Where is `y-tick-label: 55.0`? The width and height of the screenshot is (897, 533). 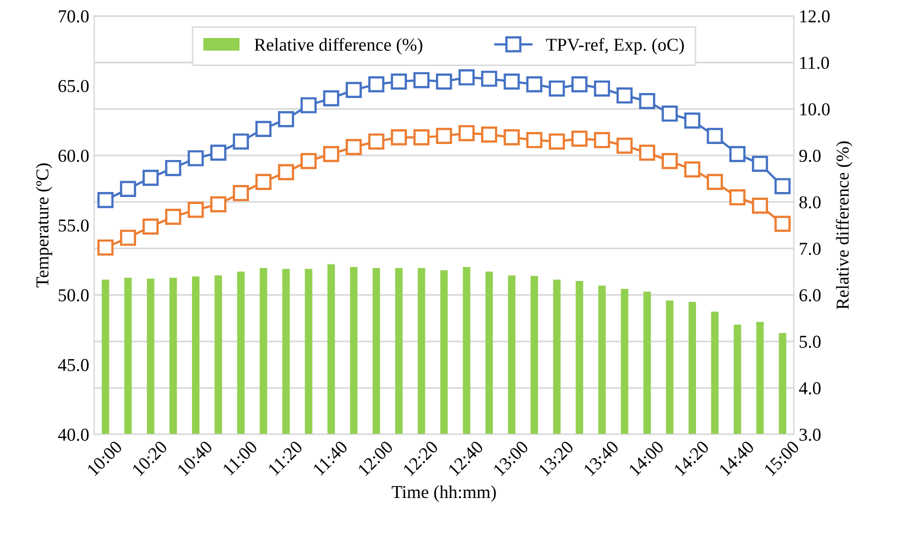
y-tick-label: 55.0 is located at coordinates (73, 225).